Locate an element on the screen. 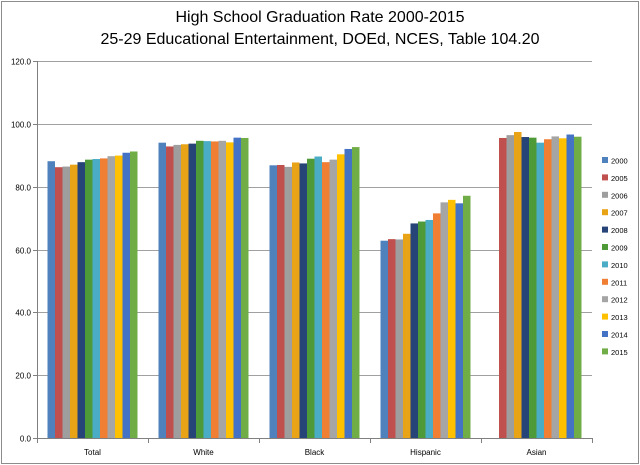  legend-label-2015: 2015 is located at coordinates (619, 352).